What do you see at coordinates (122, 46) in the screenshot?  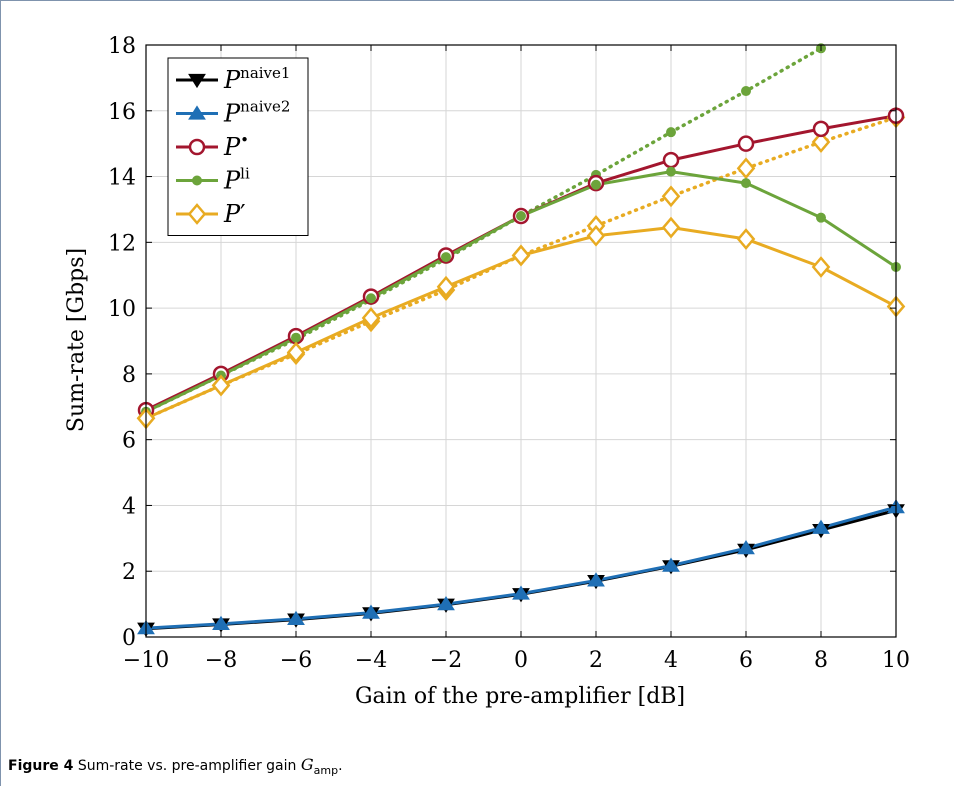 I see `y-tick-label-9: 18` at bounding box center [122, 46].